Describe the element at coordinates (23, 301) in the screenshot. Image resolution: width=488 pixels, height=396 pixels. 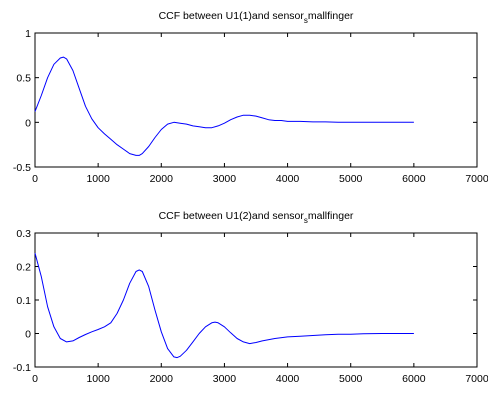
I see `y-tick-label: 0.1` at that location.